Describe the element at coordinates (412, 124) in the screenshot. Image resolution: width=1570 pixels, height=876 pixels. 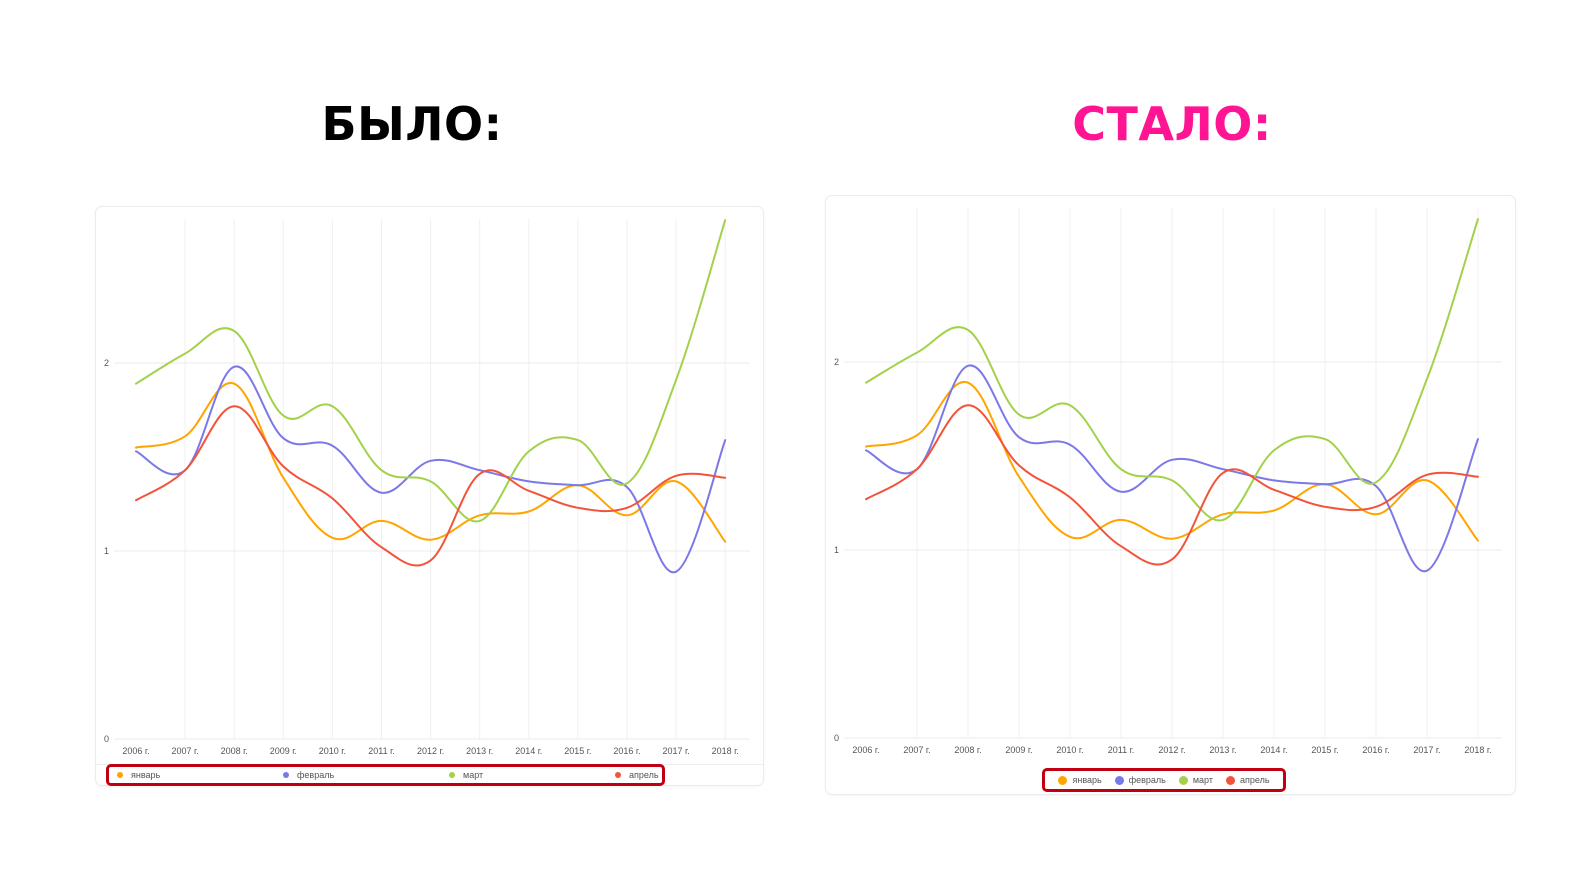
I see `heading-before: БЫЛО:` at that location.